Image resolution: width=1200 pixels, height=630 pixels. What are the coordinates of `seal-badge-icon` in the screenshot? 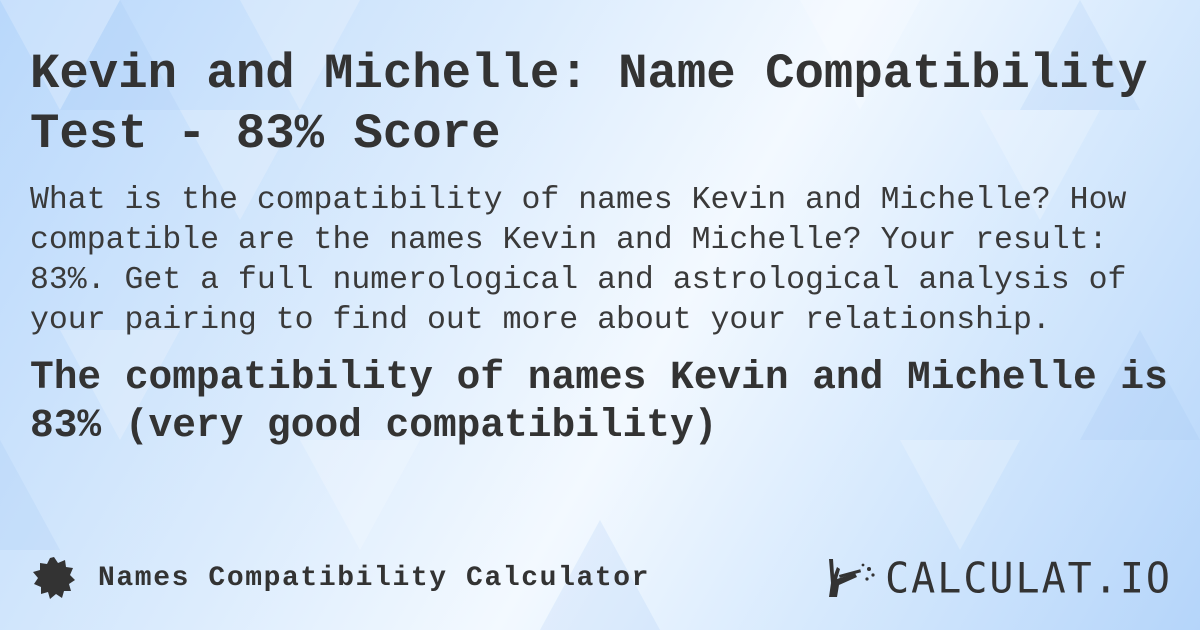 It's located at (54, 578).